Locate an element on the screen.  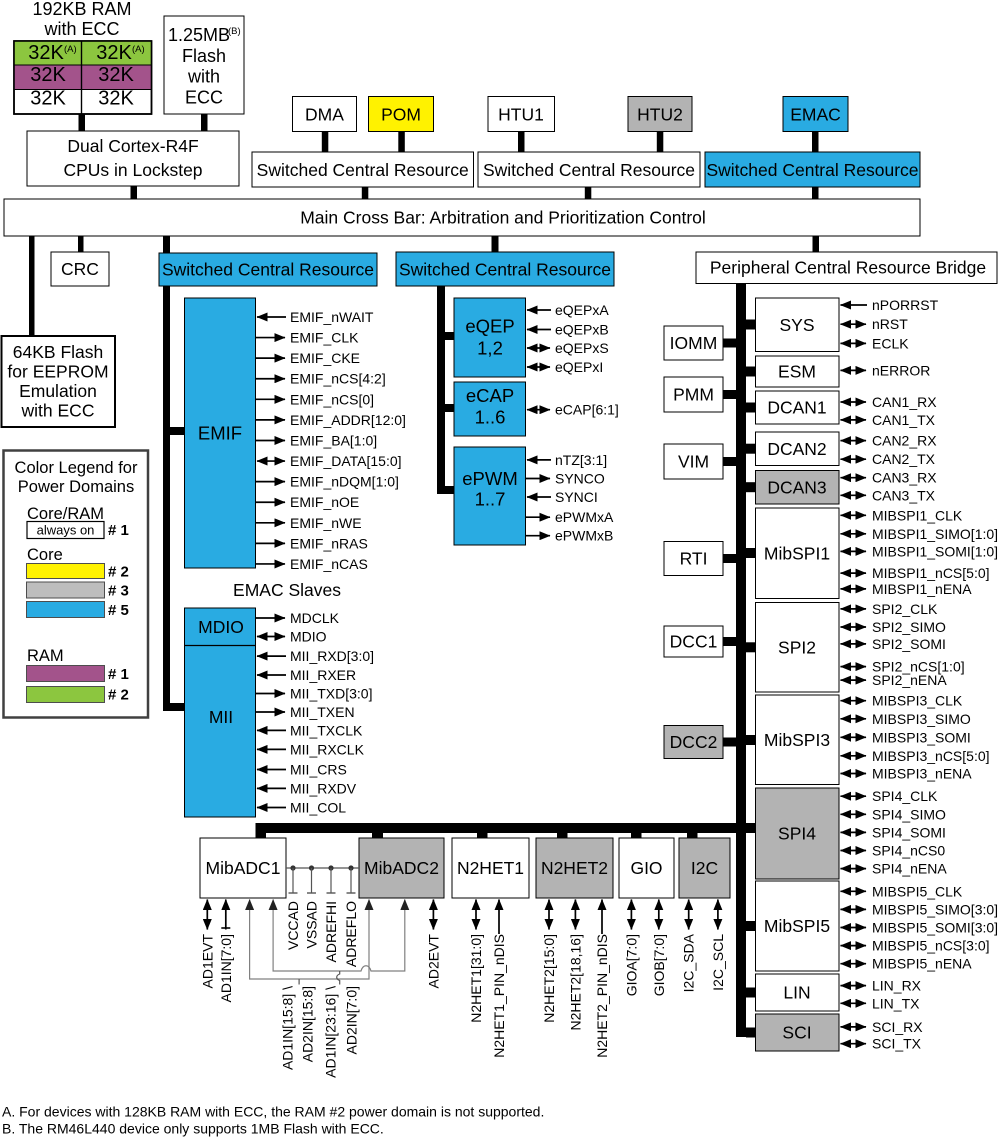
svg-text: # 5 is located at coordinates (118, 610).